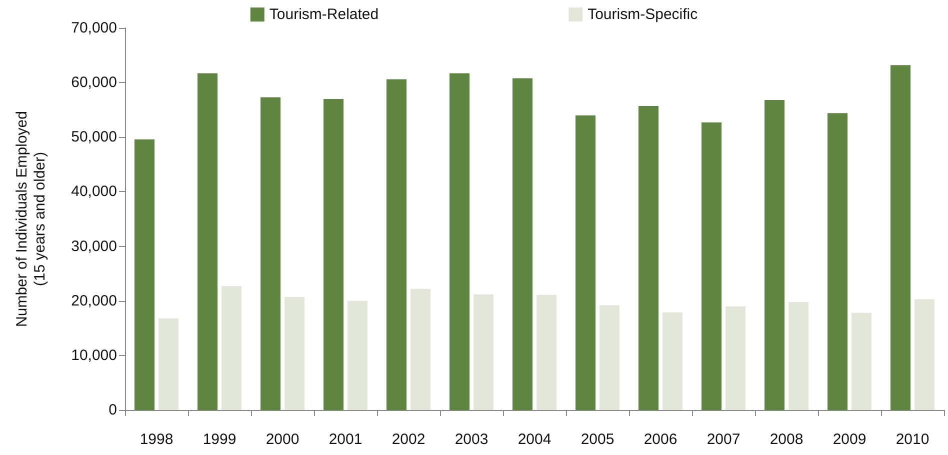 Image resolution: width=948 pixels, height=455 pixels. I want to click on y-tick-label: 60,000, so click(94, 83).